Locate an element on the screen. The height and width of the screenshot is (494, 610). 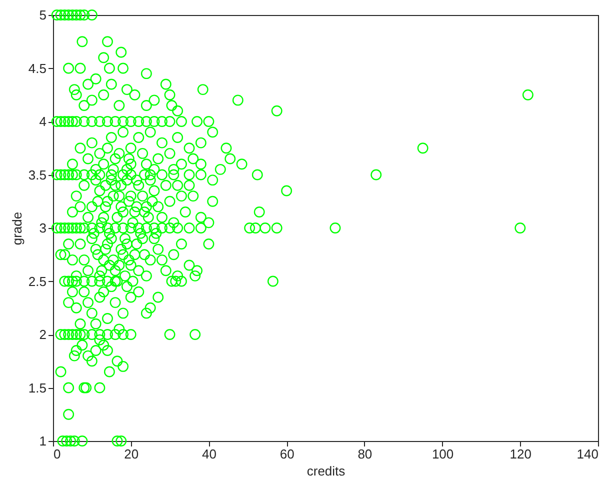
x-tick-label: 120 is located at coordinates (521, 454).